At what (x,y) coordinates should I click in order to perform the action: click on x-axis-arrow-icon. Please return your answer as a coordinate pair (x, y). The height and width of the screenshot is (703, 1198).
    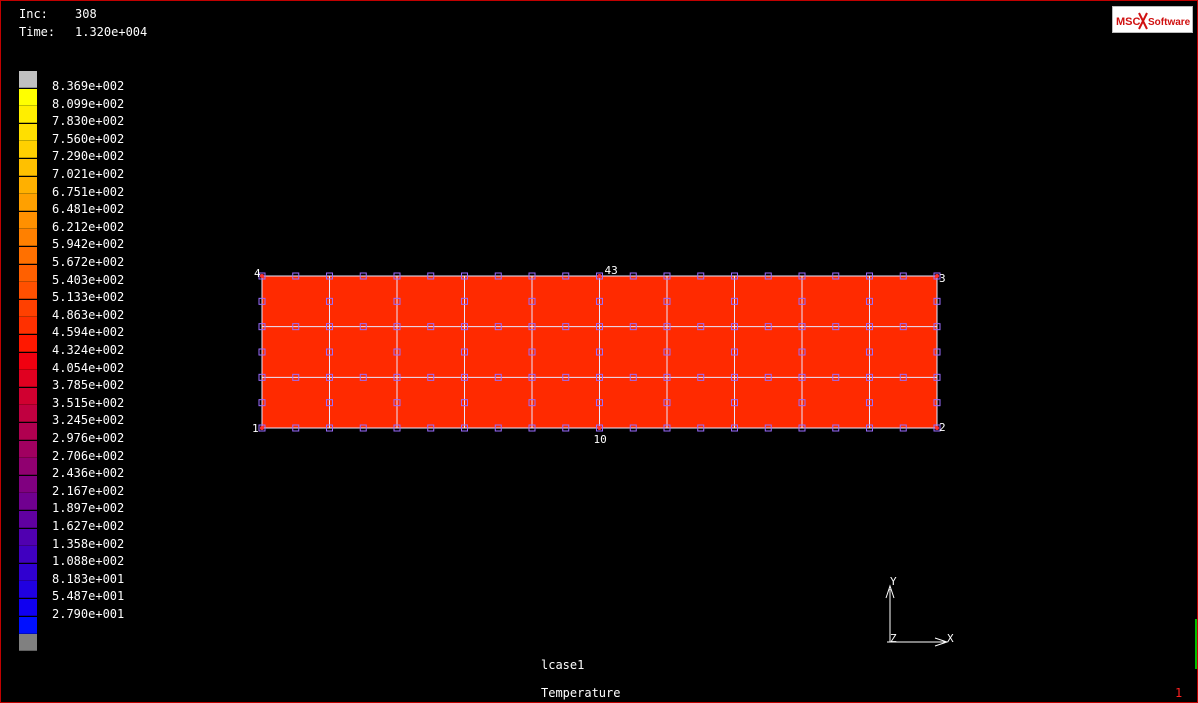
    Looking at the image, I should click on (941, 642).